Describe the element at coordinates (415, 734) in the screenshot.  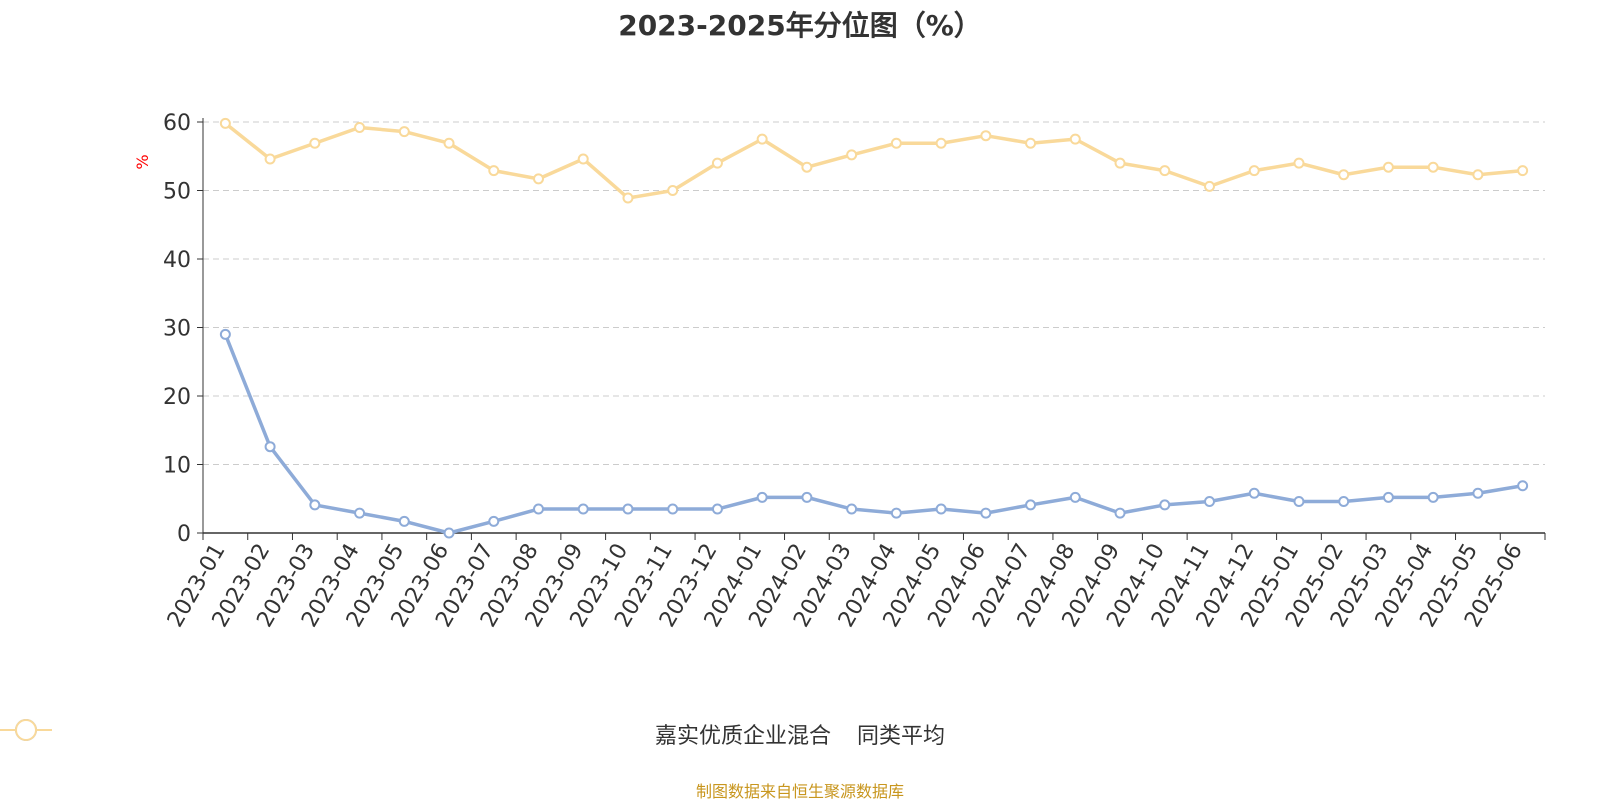
I see `legend-item-series-a: 嘉实优质企业混合` at that location.